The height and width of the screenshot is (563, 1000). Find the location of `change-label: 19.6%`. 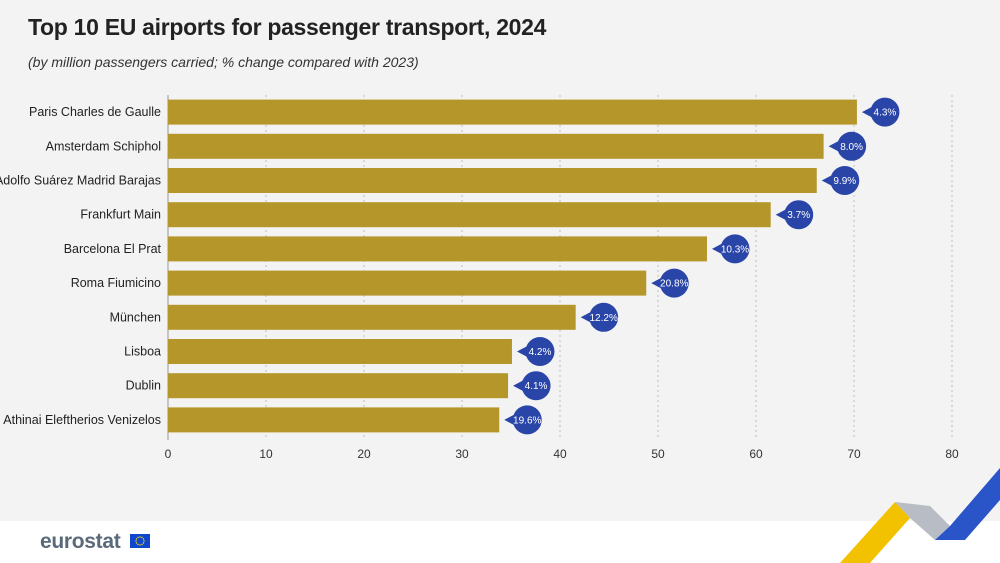

change-label: 19.6% is located at coordinates (527, 420).